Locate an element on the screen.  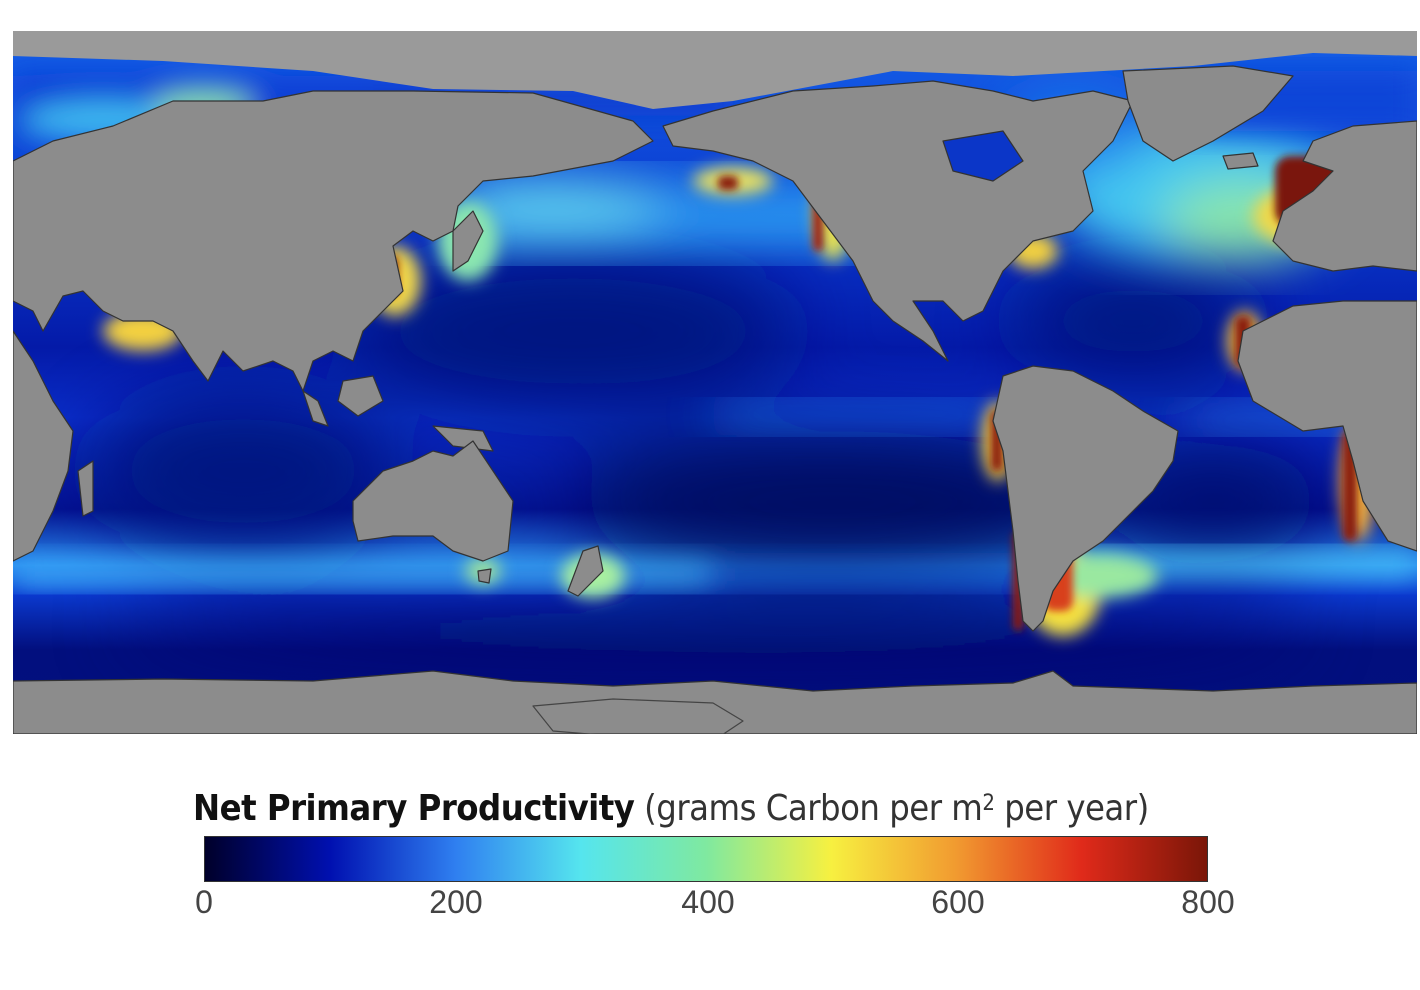
legend-title-unit: (grams Carbon per m2 per year) is located at coordinates (896, 808).